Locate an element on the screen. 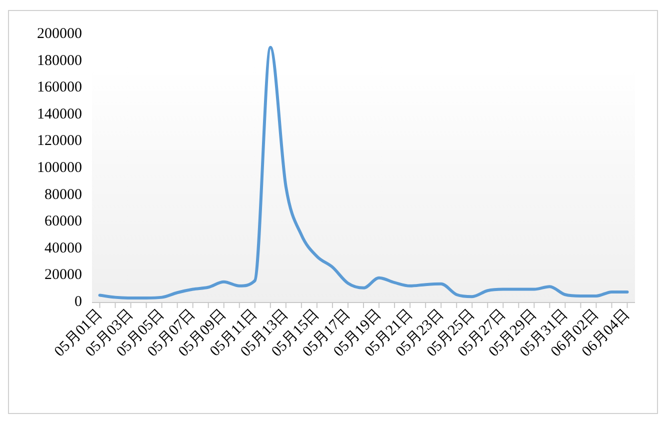 The height and width of the screenshot is (424, 664). y-tick-label: 20000 is located at coordinates (63, 275).